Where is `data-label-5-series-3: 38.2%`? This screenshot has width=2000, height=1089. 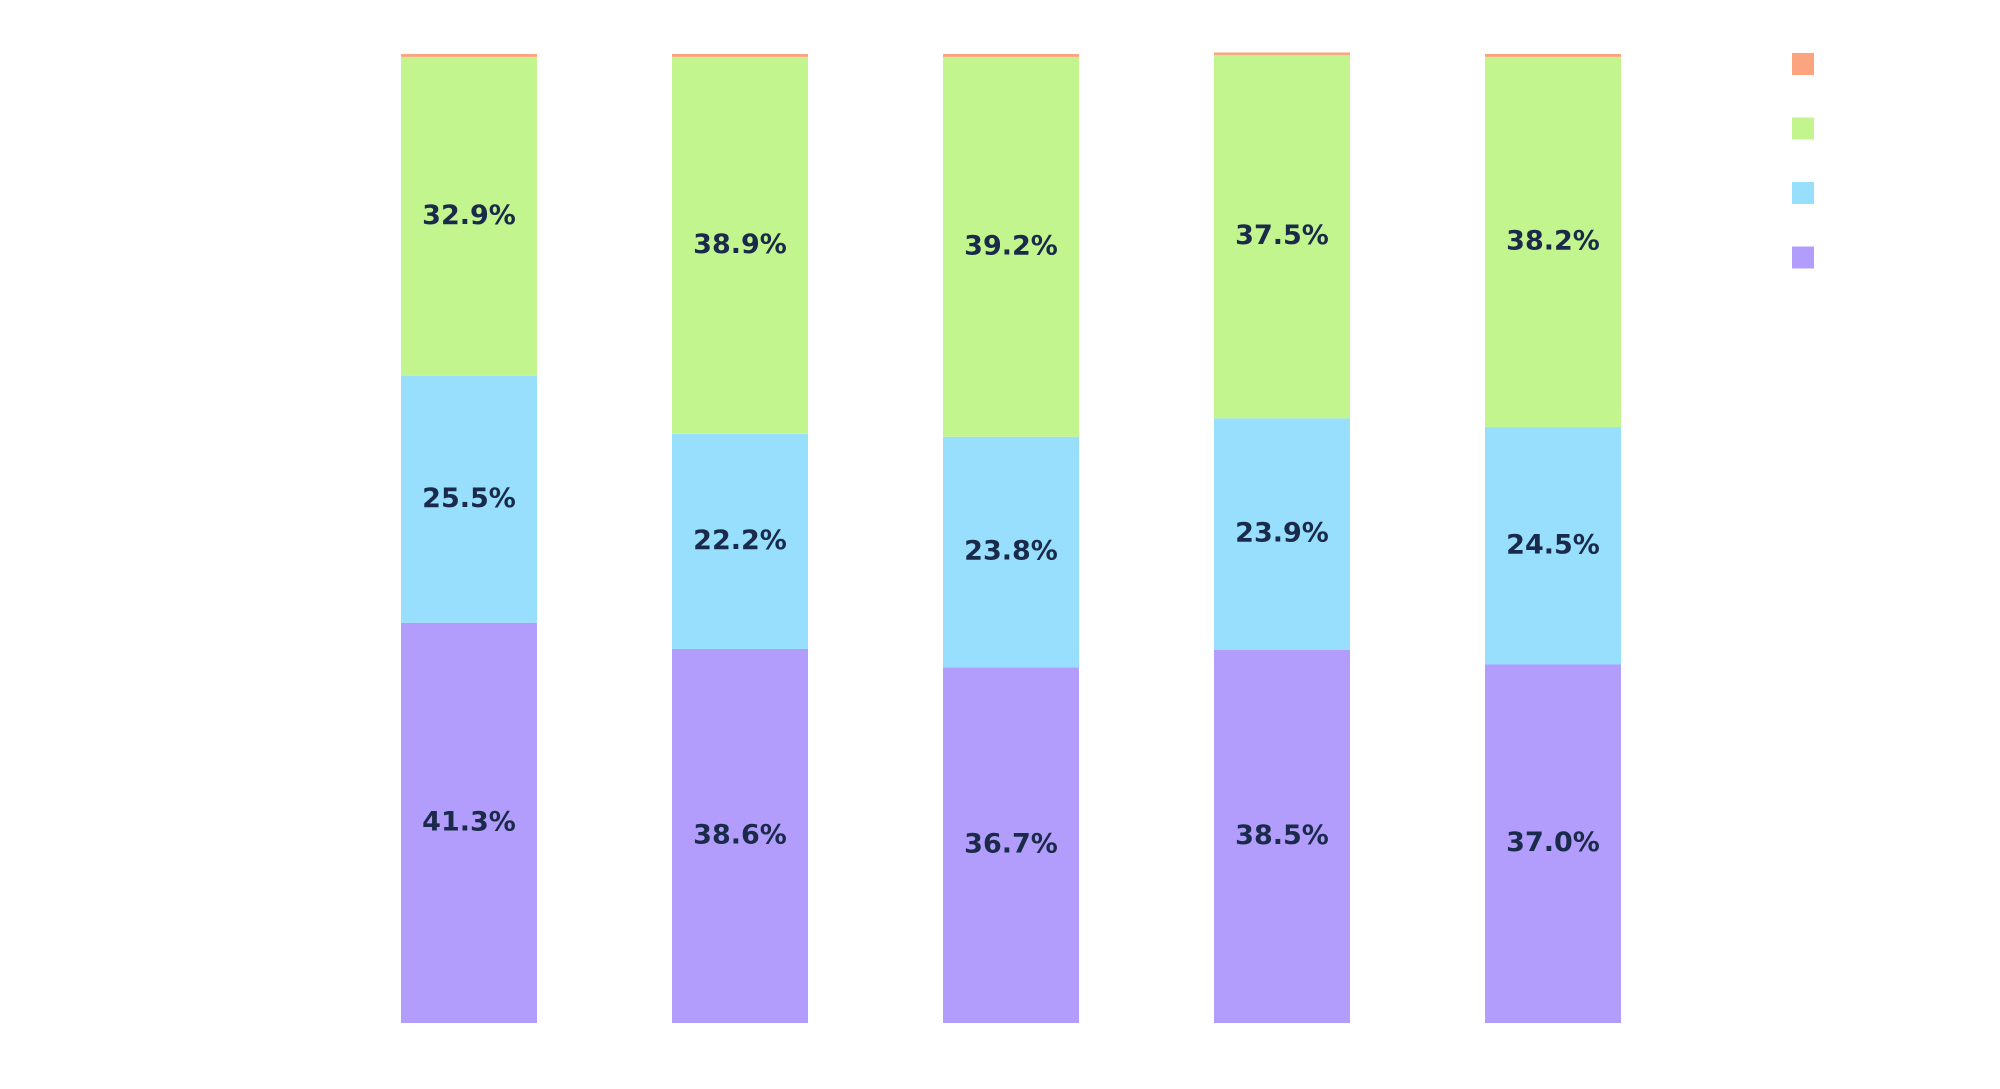
data-label-5-series-3: 38.2% is located at coordinates (1553, 240).